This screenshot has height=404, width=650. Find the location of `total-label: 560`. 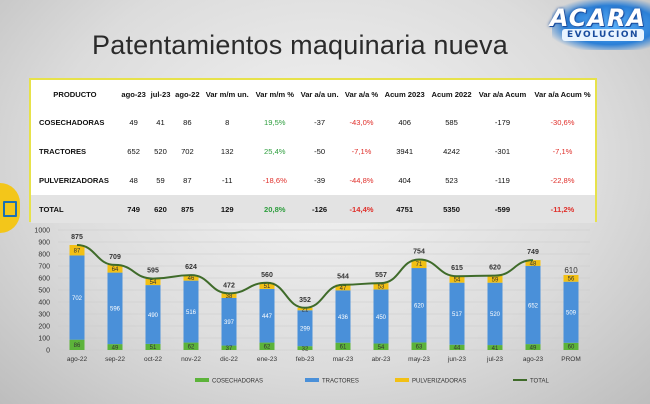

total-label: 560 is located at coordinates (267, 275).